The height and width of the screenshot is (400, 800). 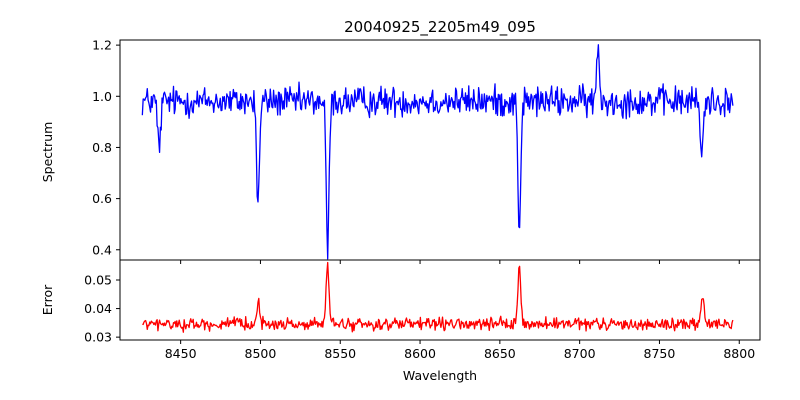 I want to click on error-y-tick-label: 0.03, so click(x=98, y=337).